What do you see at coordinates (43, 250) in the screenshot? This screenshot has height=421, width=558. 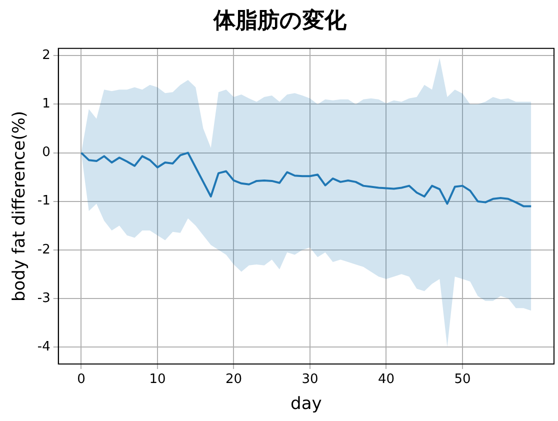 I see `y-tick-label: -2` at bounding box center [43, 250].